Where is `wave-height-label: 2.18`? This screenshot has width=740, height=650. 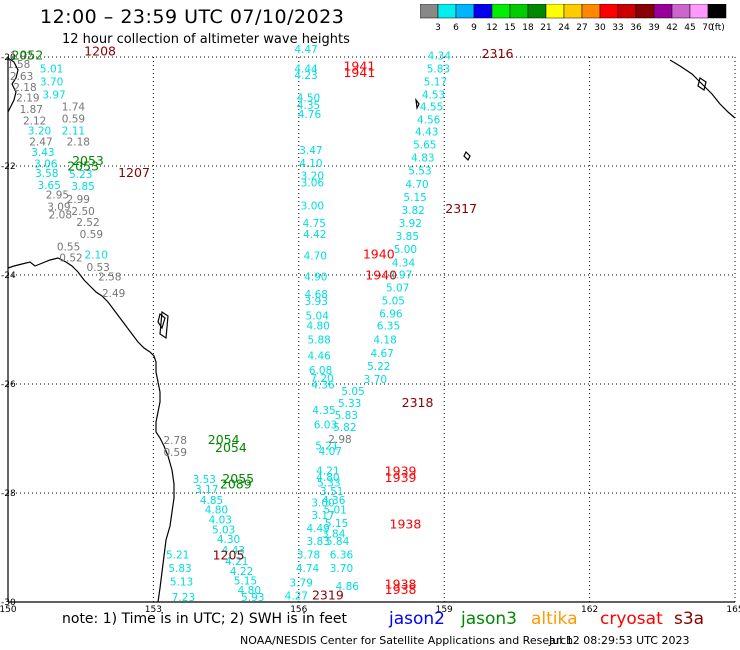 wave-height-label: 2.18 is located at coordinates (24, 88).